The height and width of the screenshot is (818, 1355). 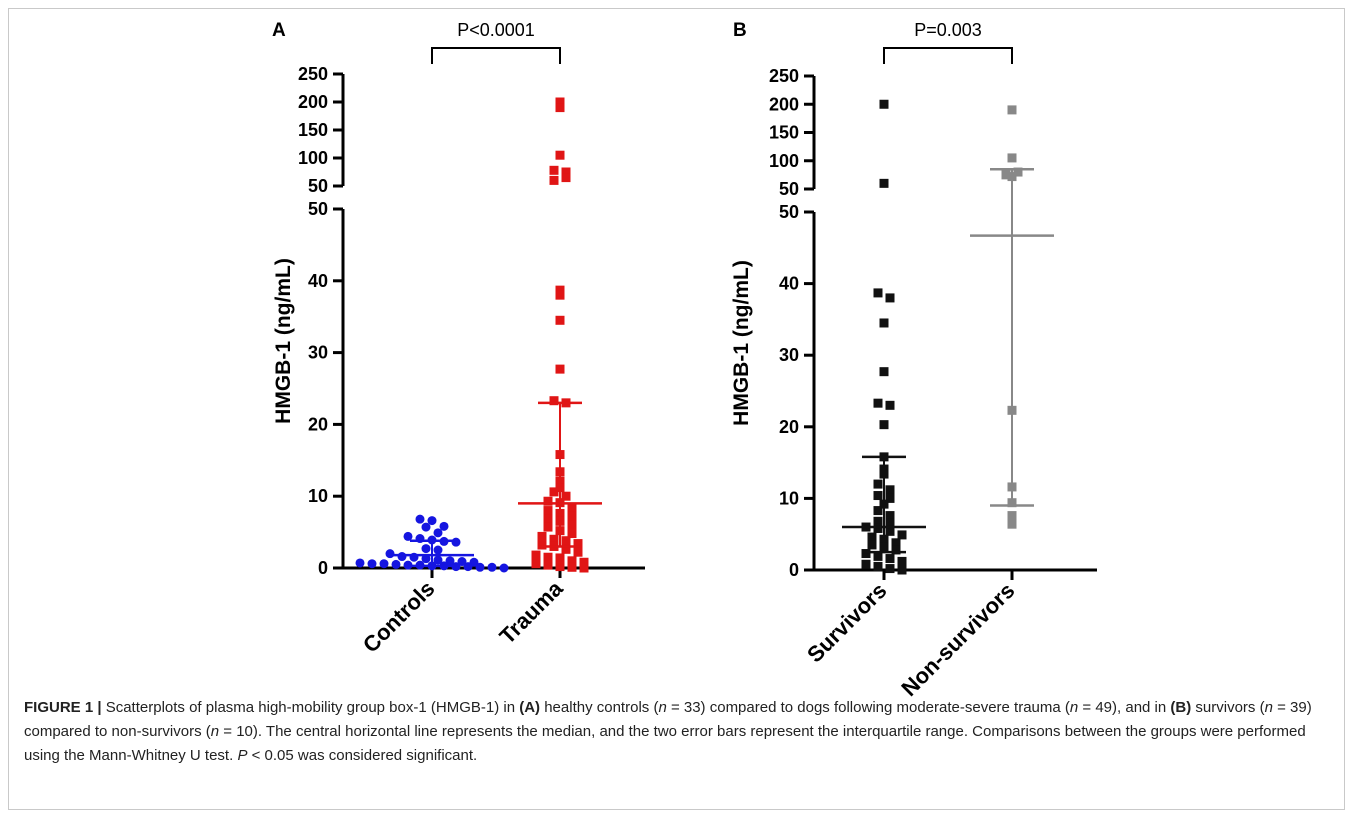 I want to click on p-value-label: P<0.0001, so click(x=496, y=30).